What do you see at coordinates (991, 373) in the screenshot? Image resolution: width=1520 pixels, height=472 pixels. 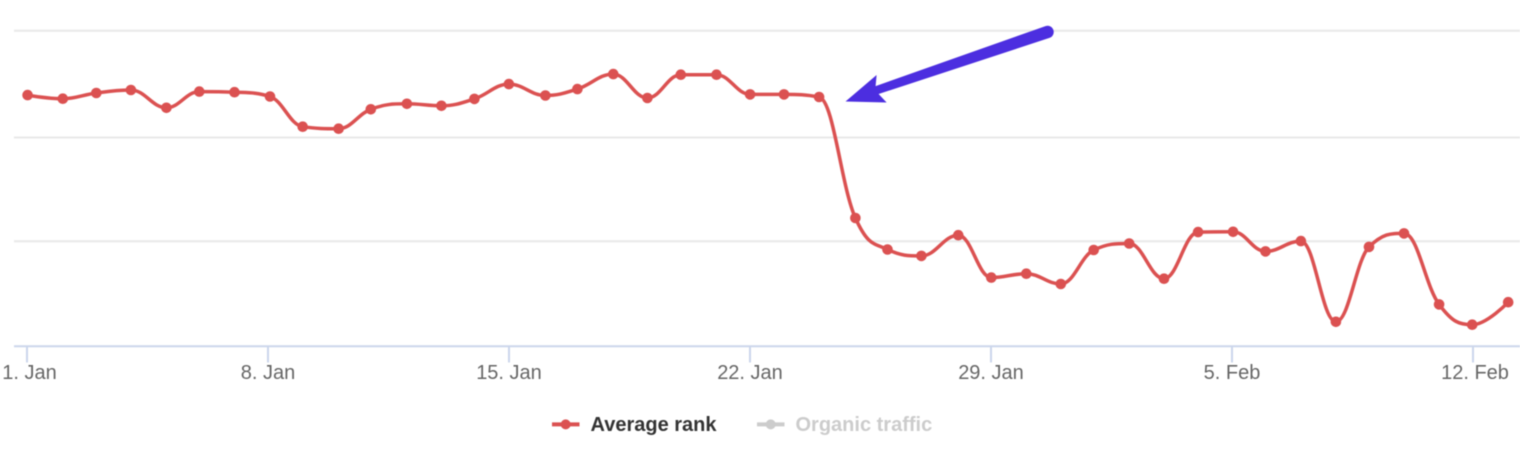 I see `svg-text: 29. Jan` at bounding box center [991, 373].